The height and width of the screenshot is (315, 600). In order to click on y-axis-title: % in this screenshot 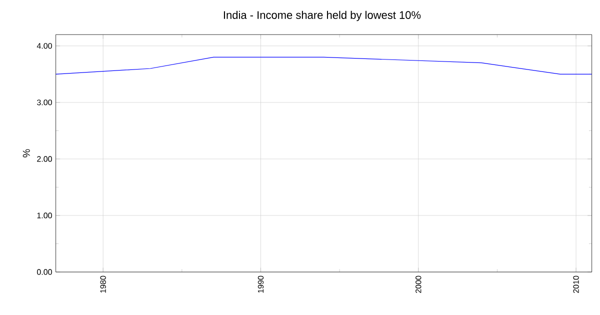, I will do `click(26, 153)`.